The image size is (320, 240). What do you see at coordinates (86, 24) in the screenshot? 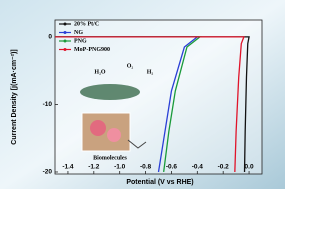
I see `legend-label: 20% Pt/C` at bounding box center [86, 24].